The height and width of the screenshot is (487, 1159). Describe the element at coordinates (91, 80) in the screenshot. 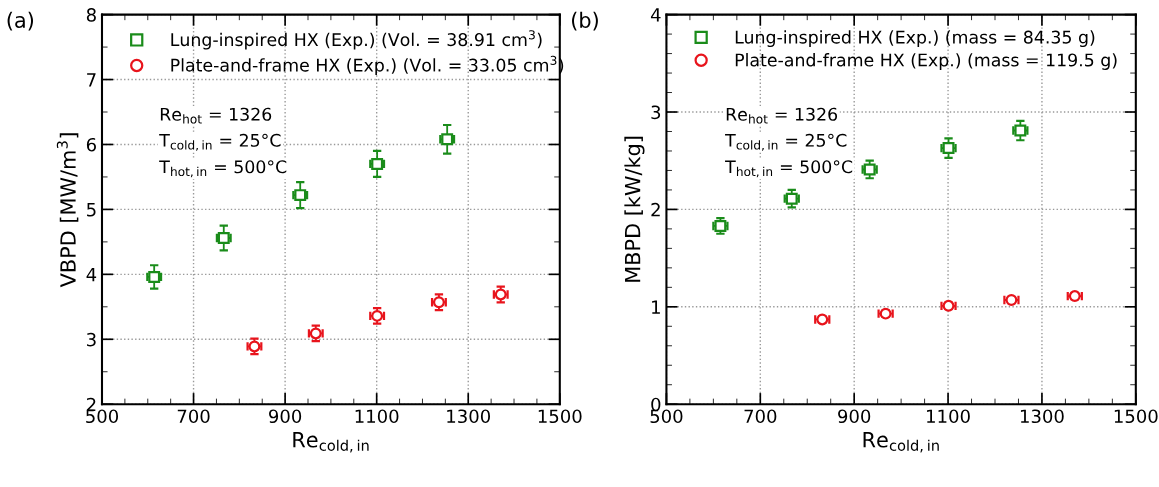

I see `y-tick-label: 7` at that location.